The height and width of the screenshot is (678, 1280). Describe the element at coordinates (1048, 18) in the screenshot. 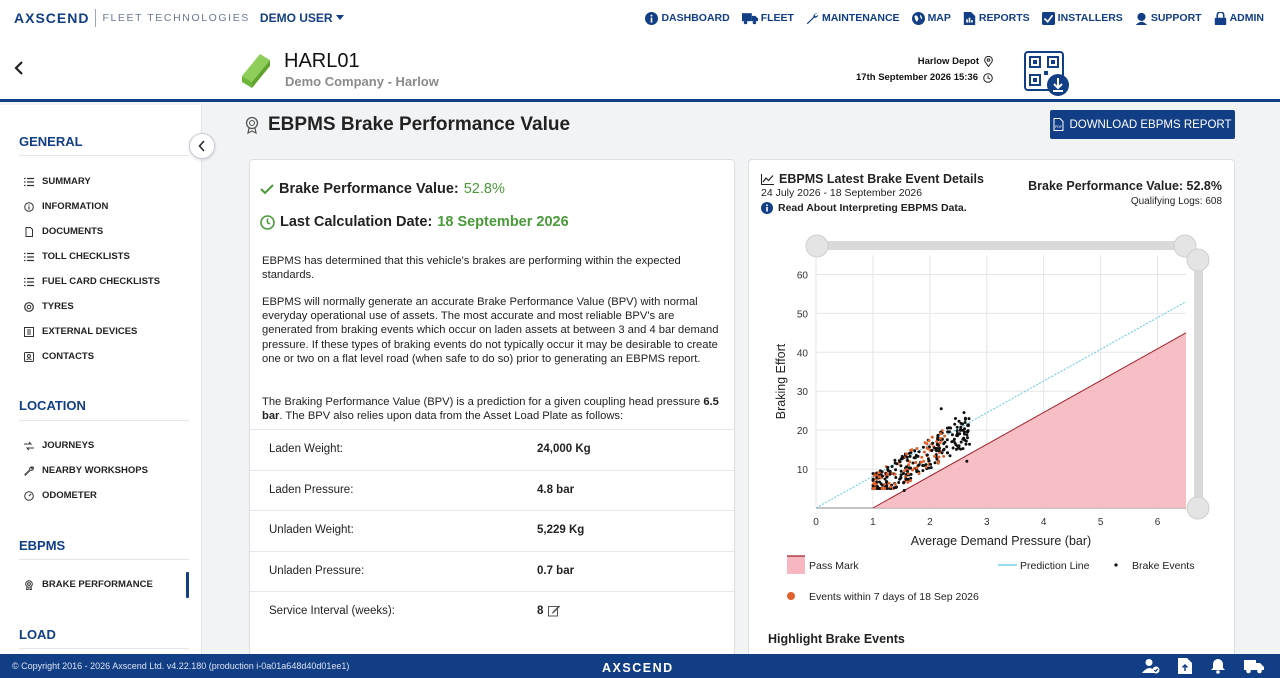

I see `check-square-icon` at that location.